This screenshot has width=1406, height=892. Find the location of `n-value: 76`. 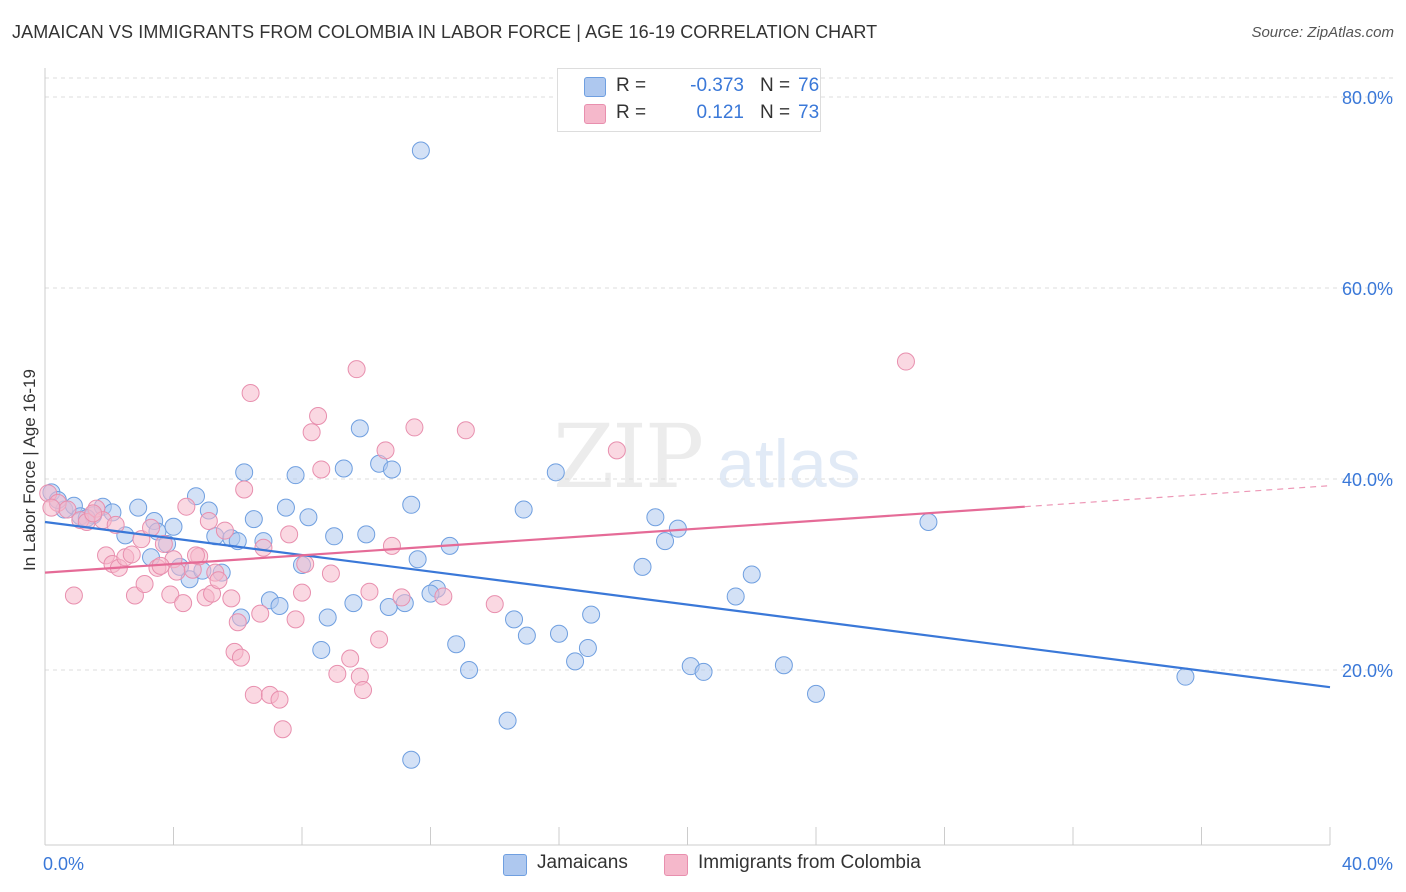

n-value: 76 is located at coordinates (809, 85).